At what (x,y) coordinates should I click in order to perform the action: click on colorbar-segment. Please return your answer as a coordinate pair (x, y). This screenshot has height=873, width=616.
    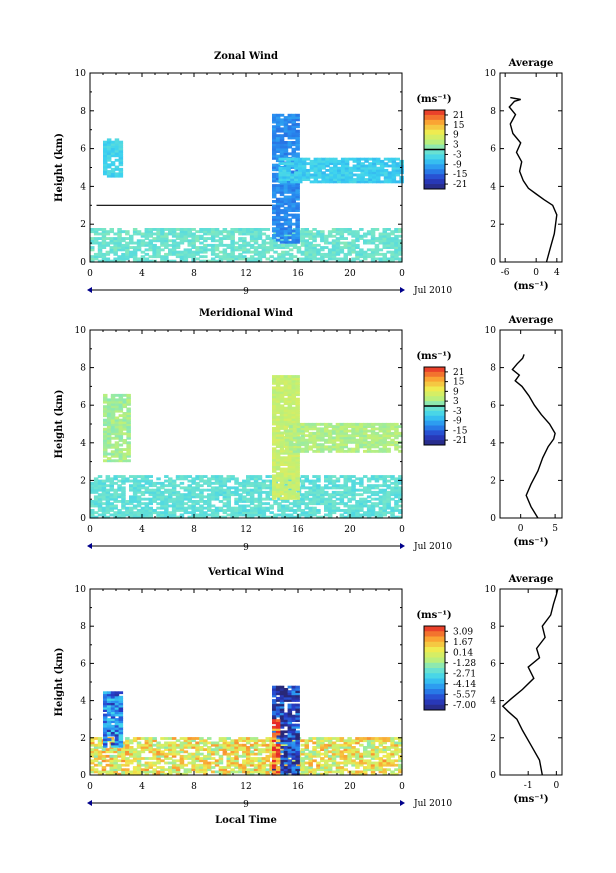
    Looking at the image, I should click on (434, 374).